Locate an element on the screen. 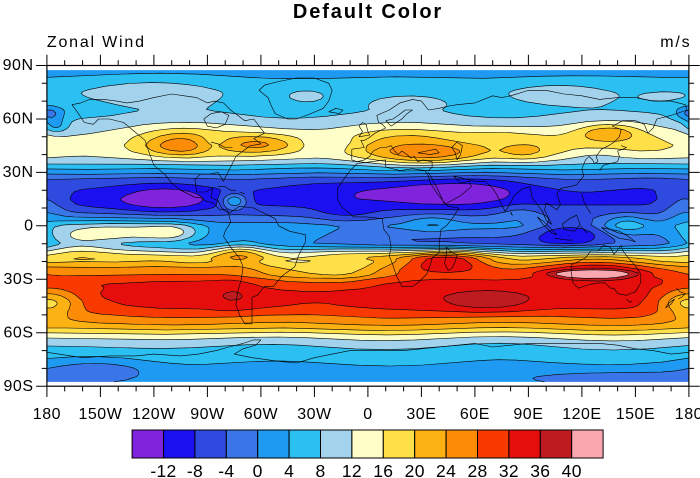 This screenshot has width=700, height=478. svg-text: 60S is located at coordinates (19, 332).